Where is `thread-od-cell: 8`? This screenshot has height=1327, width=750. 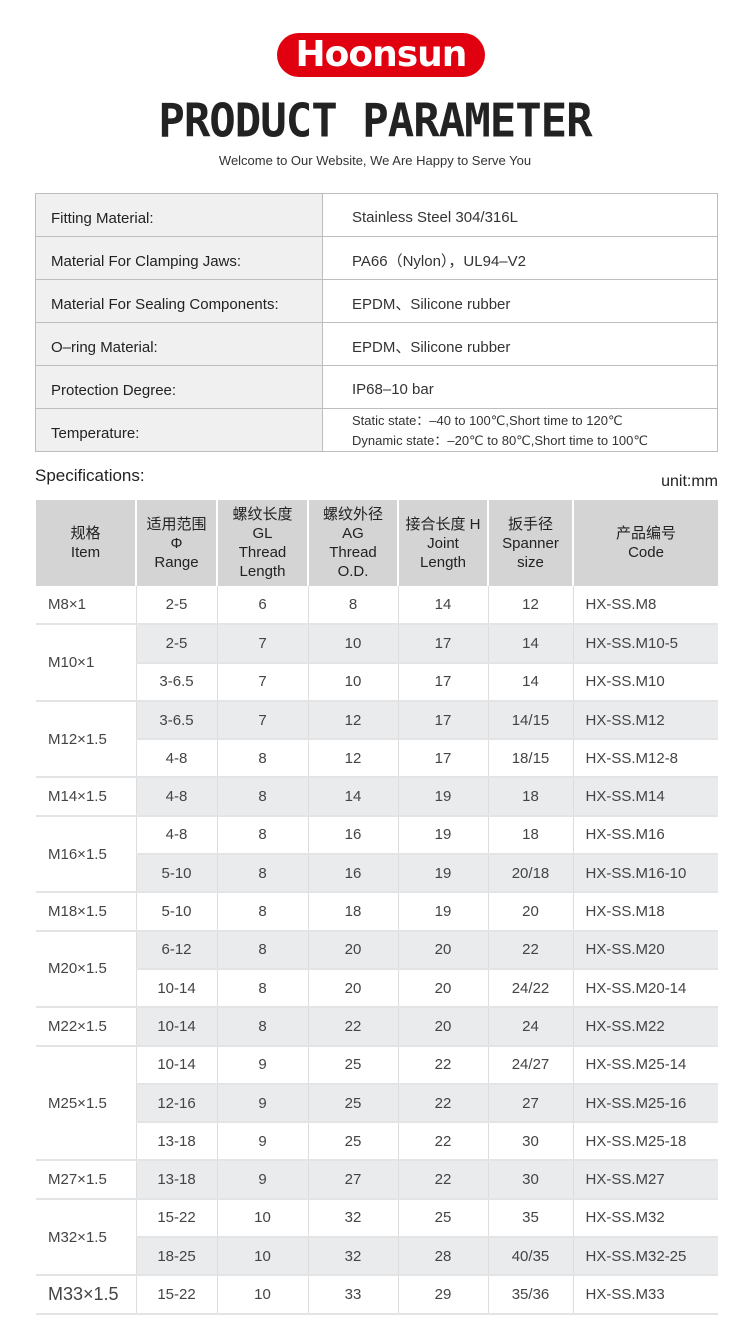
thread-od-cell: 8 is located at coordinates (353, 606).